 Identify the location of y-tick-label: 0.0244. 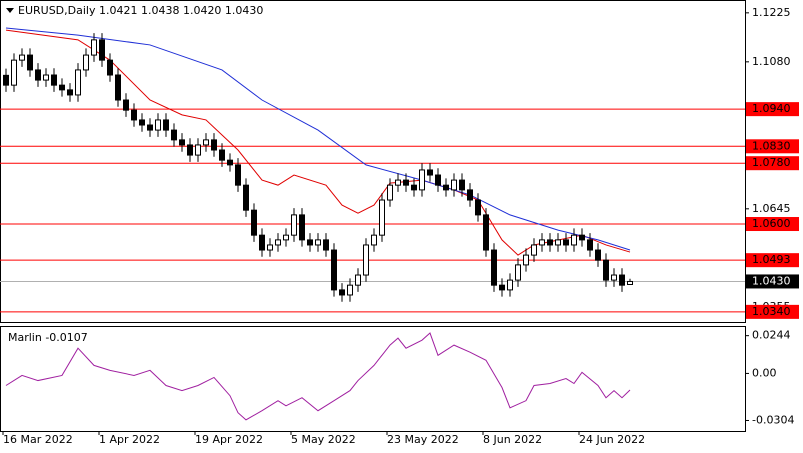
(771, 335).